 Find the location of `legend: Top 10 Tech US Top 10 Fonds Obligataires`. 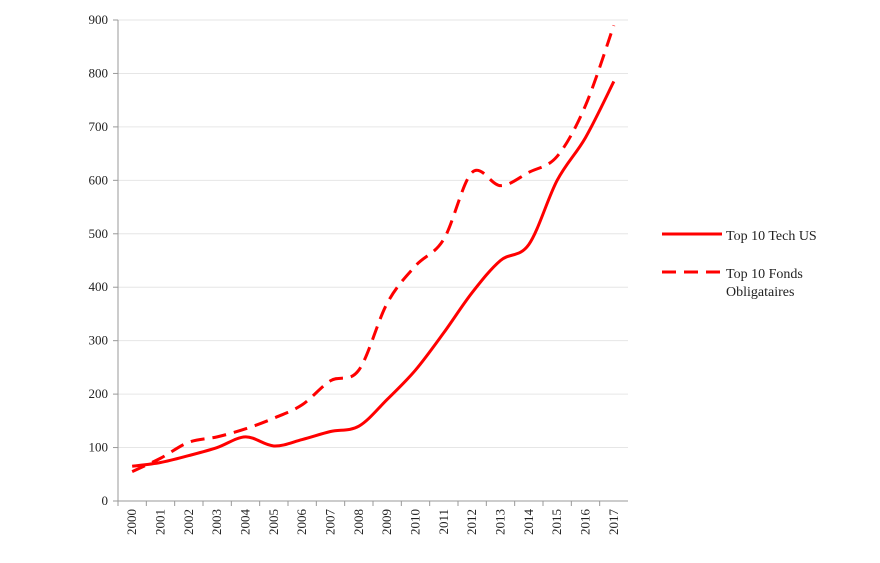

legend: Top 10 Tech US Top 10 Fonds Obligataires is located at coordinates (760, 275).